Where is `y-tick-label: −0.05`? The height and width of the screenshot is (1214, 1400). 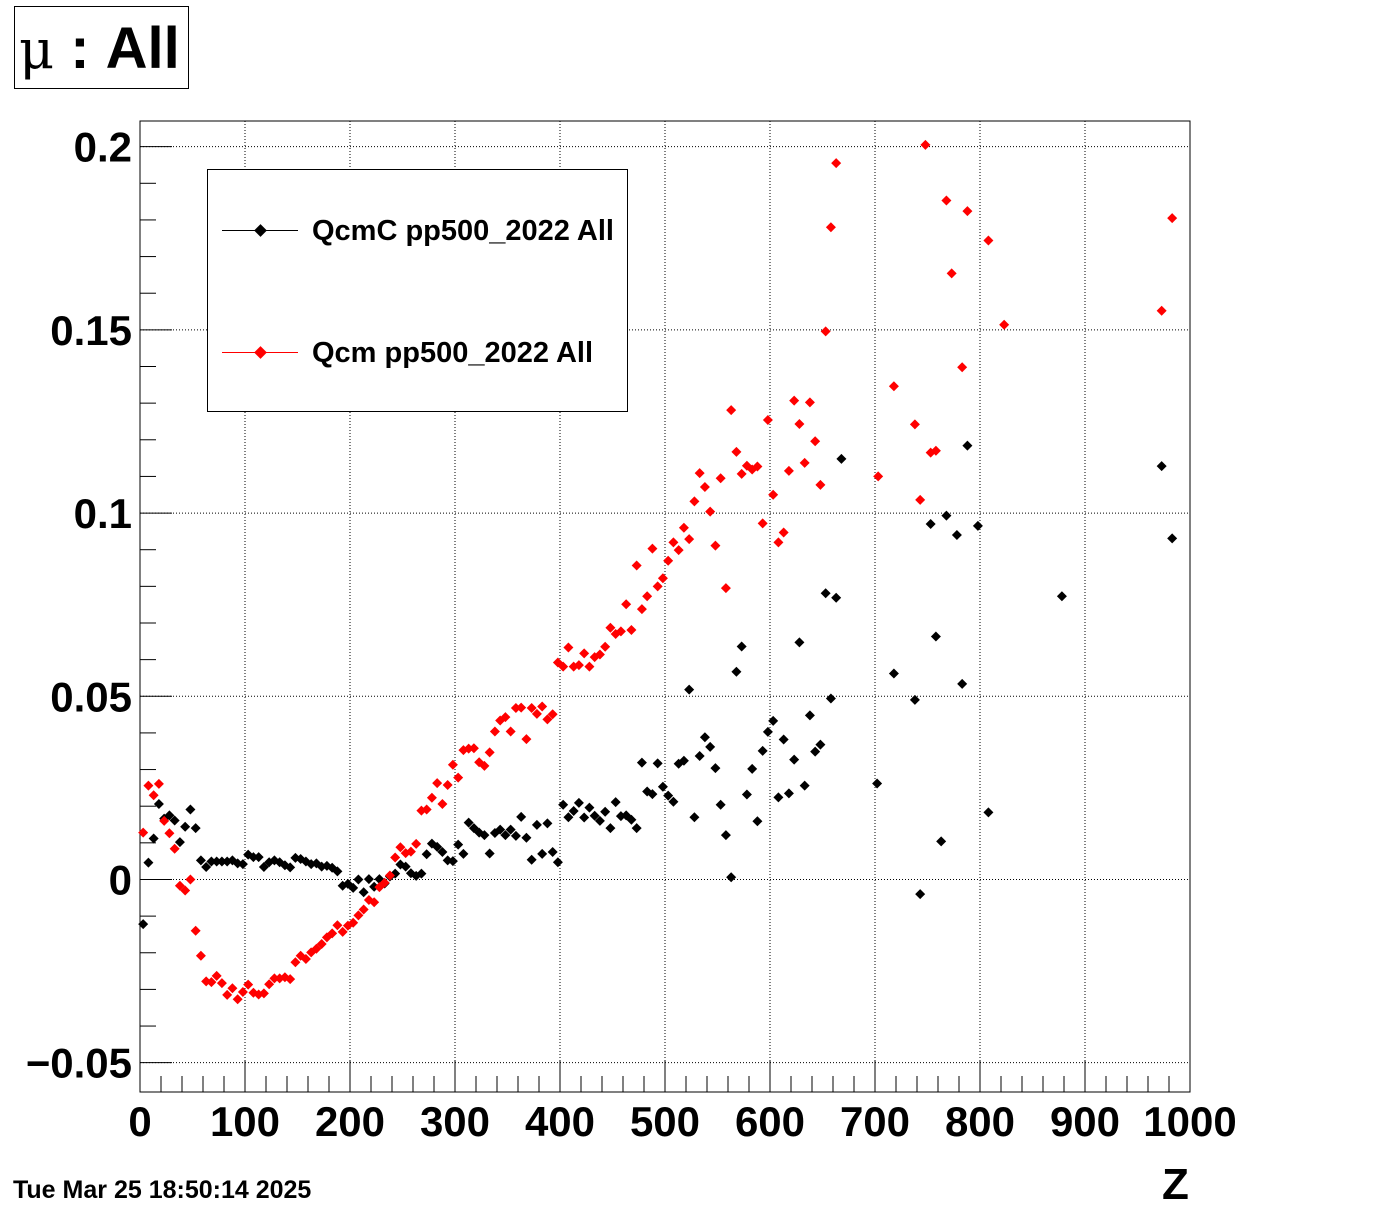 y-tick-label: −0.05 is located at coordinates (79, 1063).